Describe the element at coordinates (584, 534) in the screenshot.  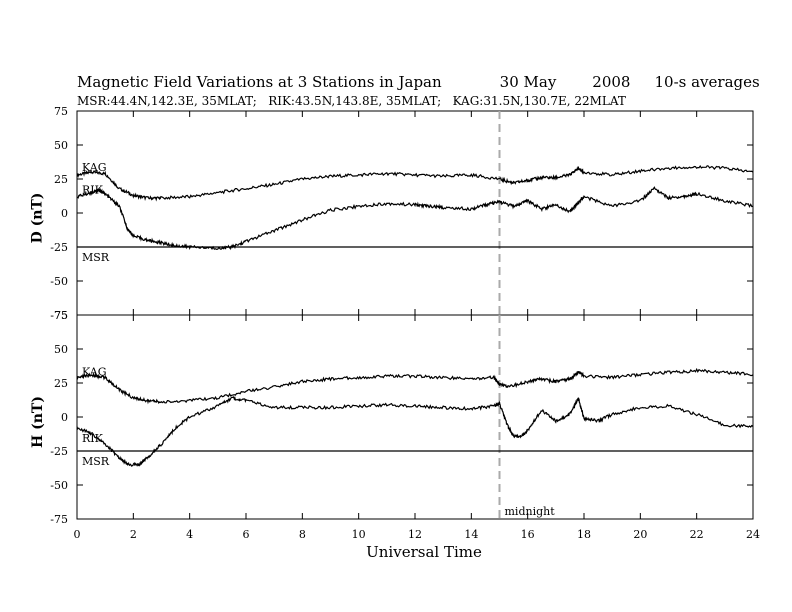
I see `x-tick-label: 18` at that location.